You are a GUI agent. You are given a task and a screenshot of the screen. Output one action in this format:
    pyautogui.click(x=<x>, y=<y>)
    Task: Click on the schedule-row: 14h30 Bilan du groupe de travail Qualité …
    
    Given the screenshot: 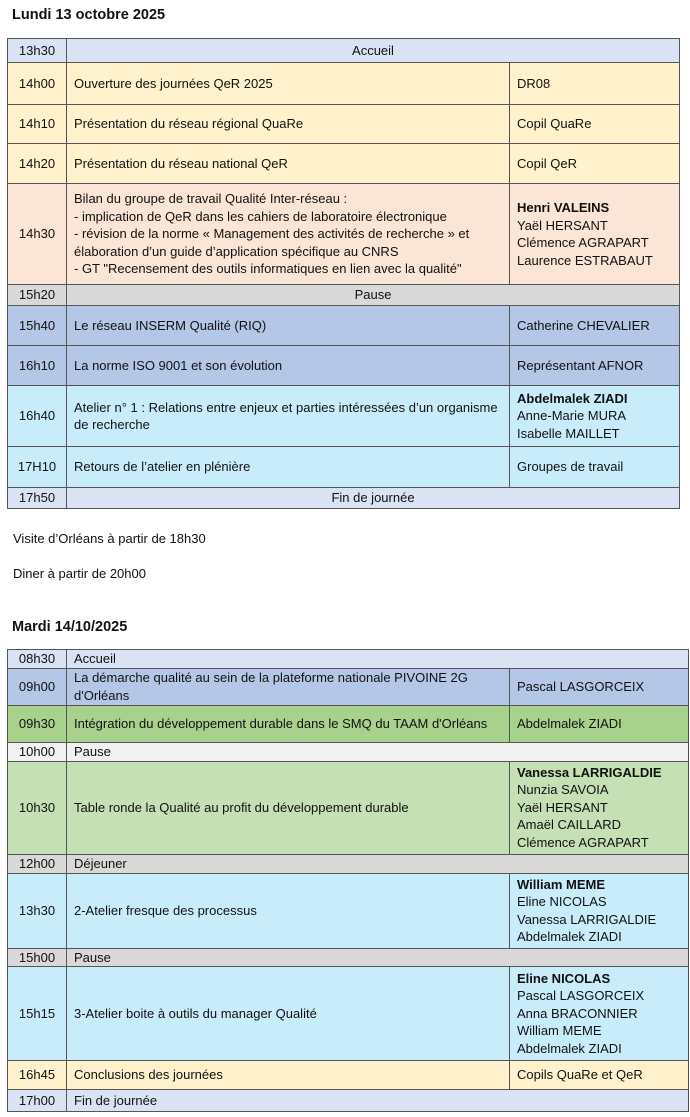 What is the action you would take?
    pyautogui.click(x=343, y=234)
    